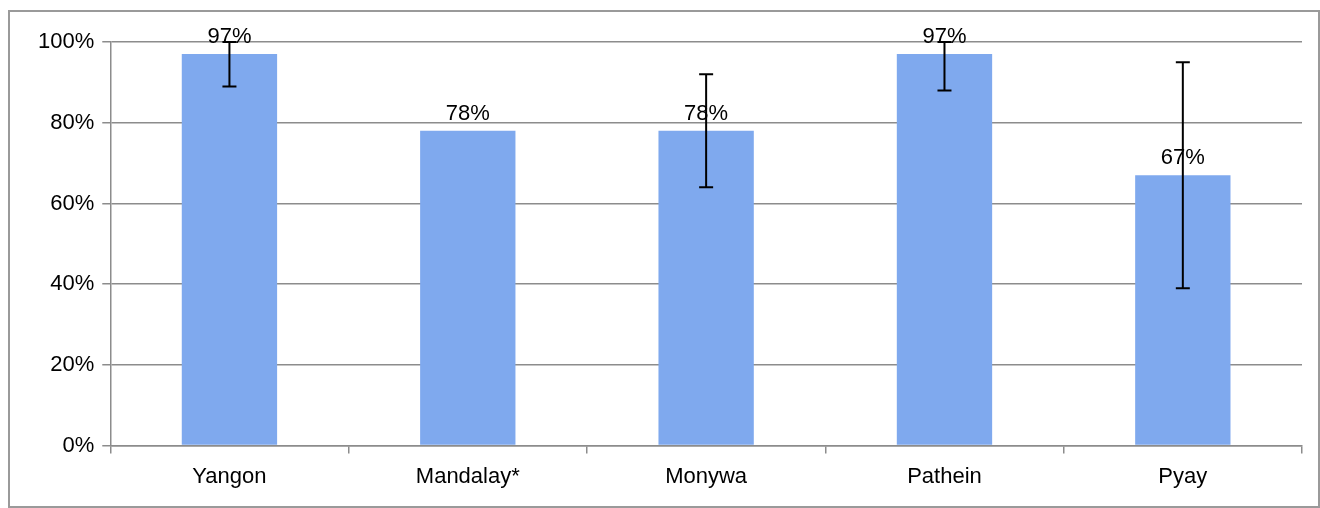  Describe the element at coordinates (72, 283) in the screenshot. I see `y-tick-label: 40%` at that location.